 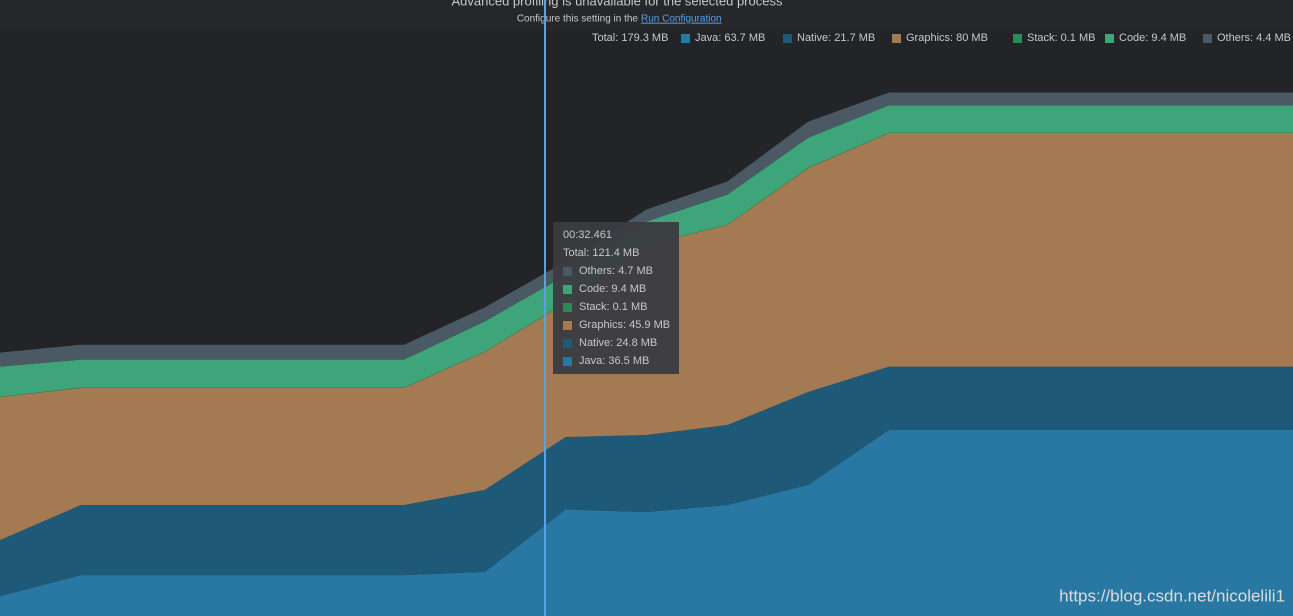 What do you see at coordinates (624, 325) in the screenshot?
I see `tooltip-item: Graphics: 45.9 MB` at bounding box center [624, 325].